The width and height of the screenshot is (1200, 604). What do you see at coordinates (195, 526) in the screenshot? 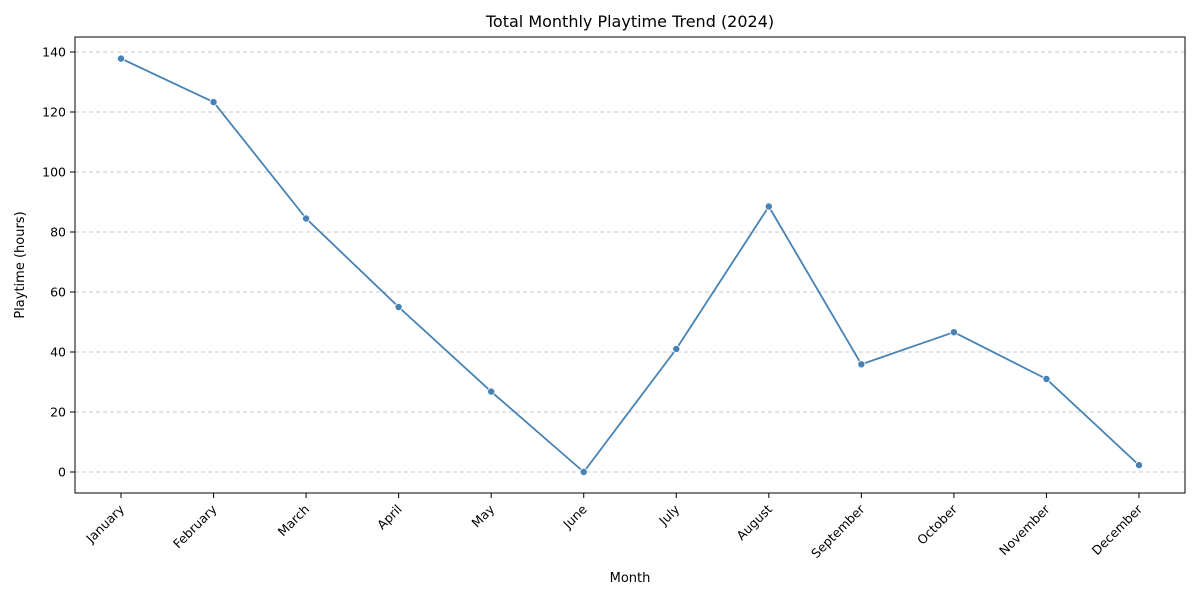
I see `x-tick-label: February` at bounding box center [195, 526].